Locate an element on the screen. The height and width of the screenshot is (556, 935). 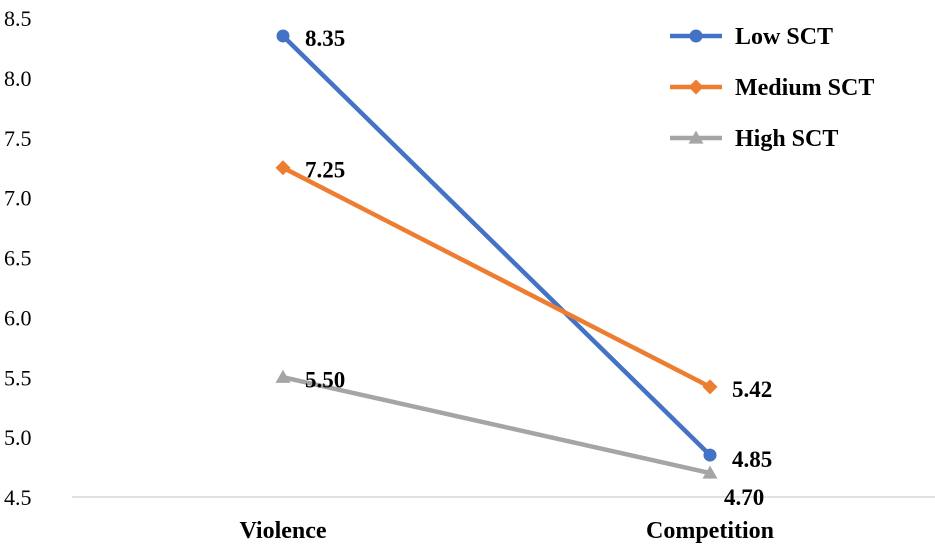
data-label: 5.50 is located at coordinates (325, 379).